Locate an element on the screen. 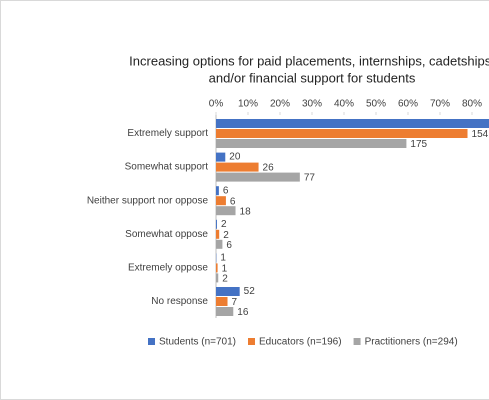 The height and width of the screenshot is (400, 489). x-tick-label: 30% is located at coordinates (312, 104).